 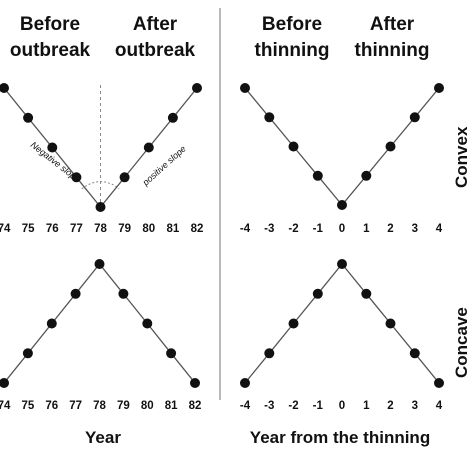 I want to click on row-label-convex: Convex, so click(x=461, y=157).